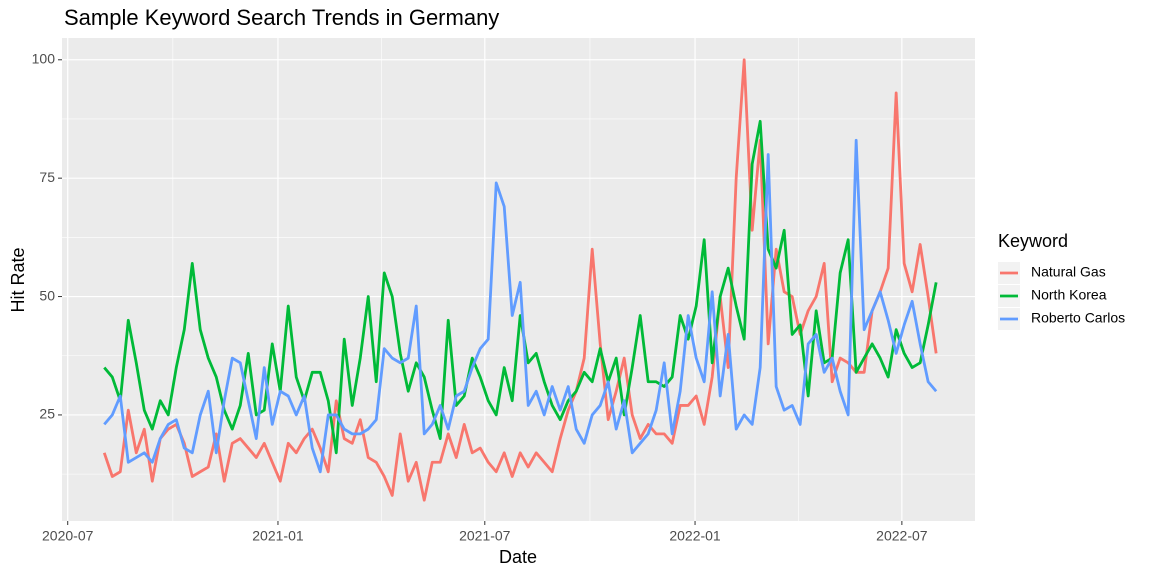 The image size is (1152, 576). What do you see at coordinates (1078, 318) in the screenshot?
I see `legend-label: Roberto Carlos` at bounding box center [1078, 318].